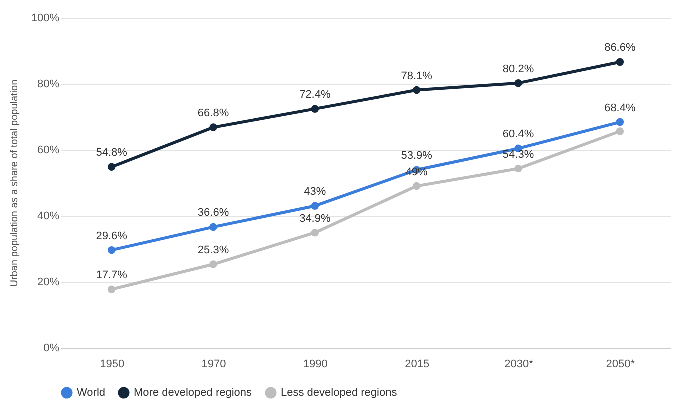 The image size is (687, 411). Describe the element at coordinates (214, 364) in the screenshot. I see `x-tick-label: 1970` at that location.